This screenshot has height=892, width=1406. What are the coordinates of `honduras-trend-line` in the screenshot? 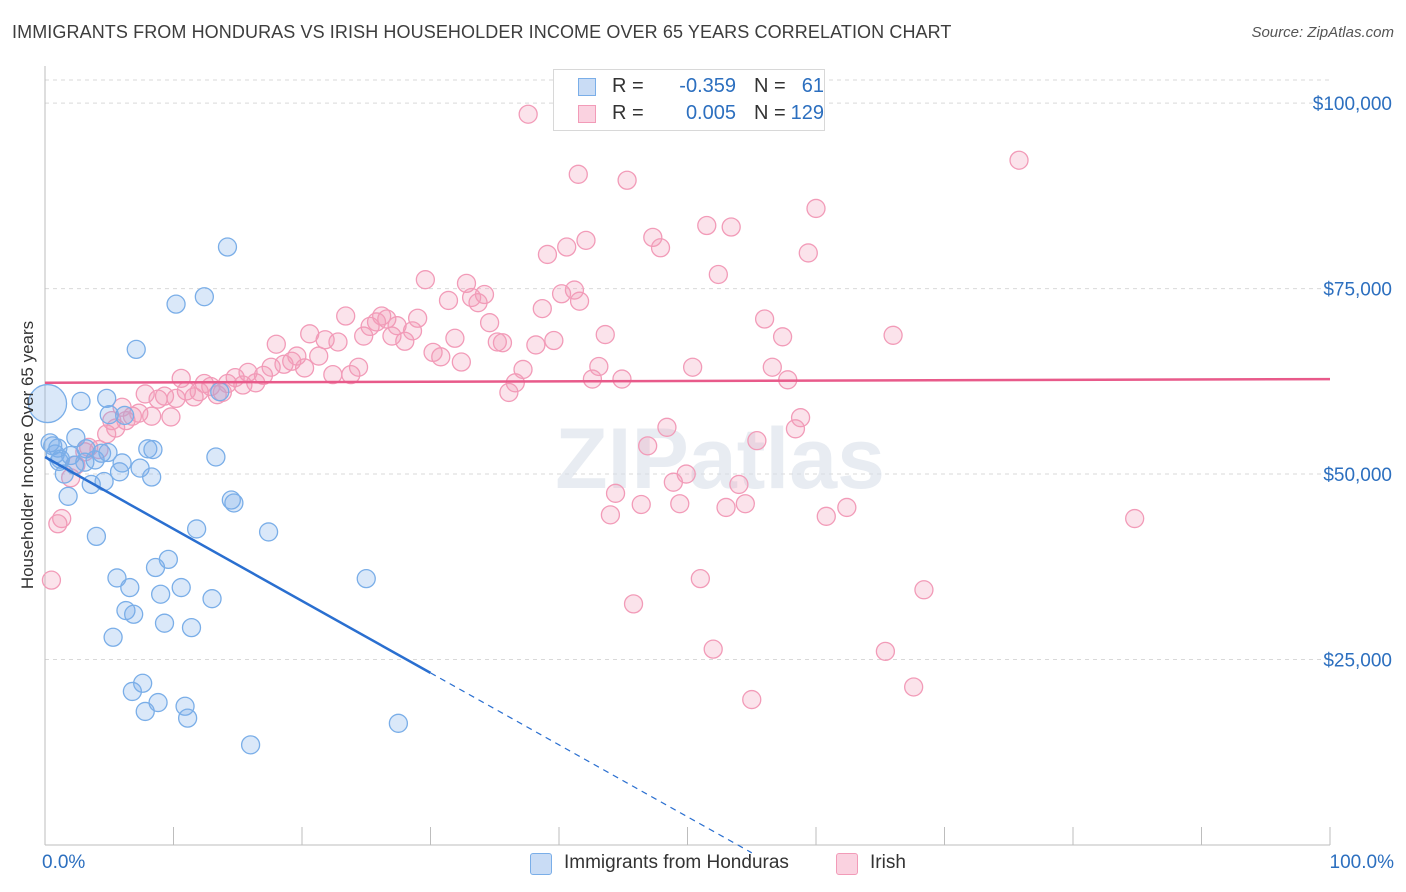 It's located at (238, 564).